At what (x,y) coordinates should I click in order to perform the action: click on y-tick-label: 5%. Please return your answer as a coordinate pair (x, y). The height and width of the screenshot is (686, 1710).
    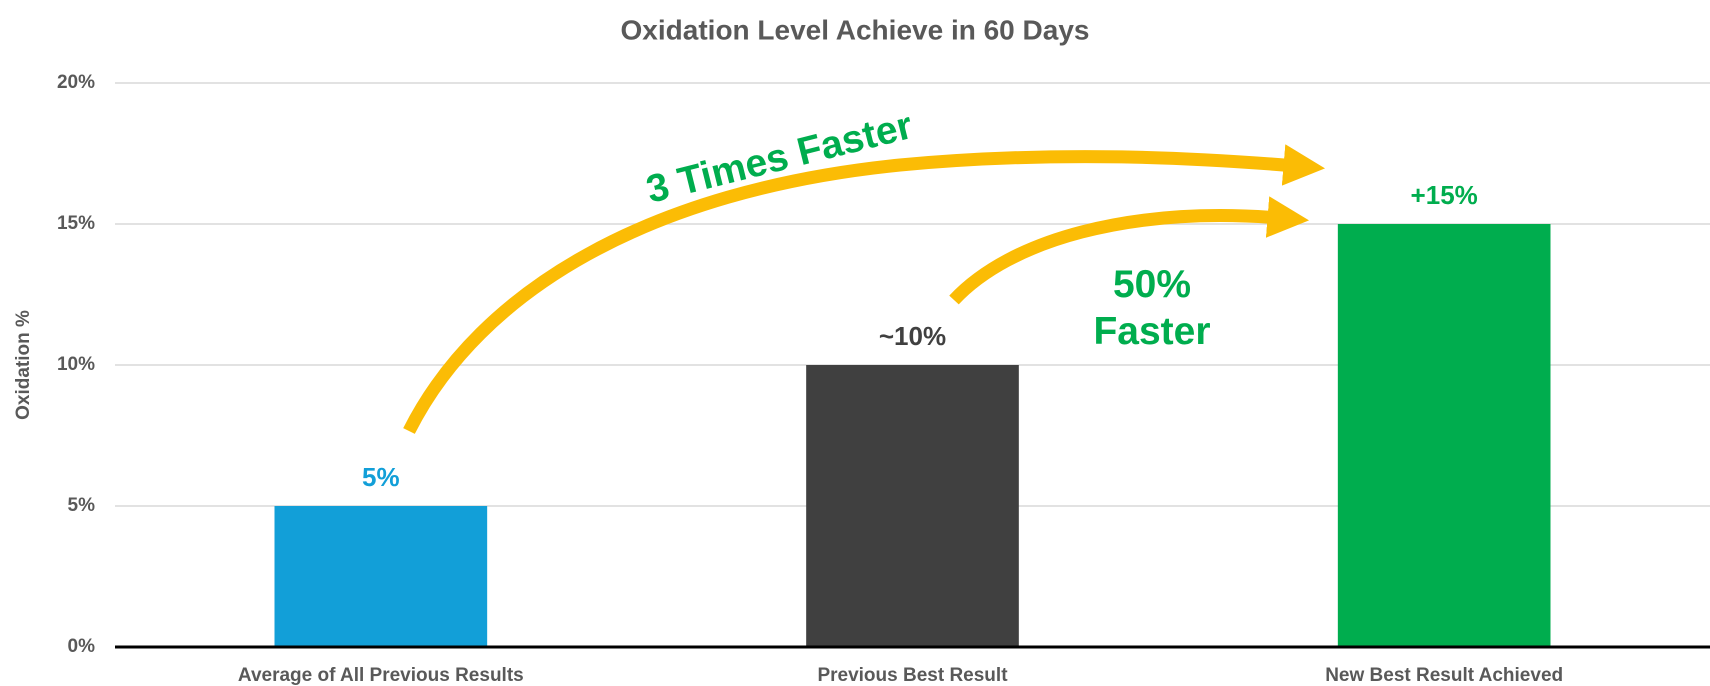
    Looking at the image, I should click on (82, 505).